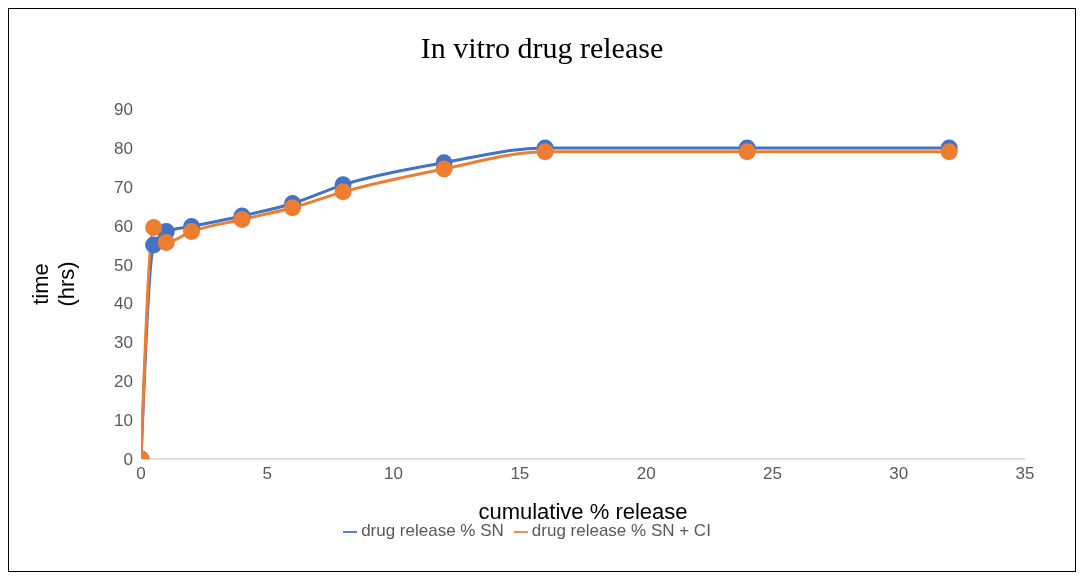 This screenshot has height=578, width=1082. What do you see at coordinates (646, 474) in the screenshot?
I see `x-tick-label: 20` at bounding box center [646, 474].